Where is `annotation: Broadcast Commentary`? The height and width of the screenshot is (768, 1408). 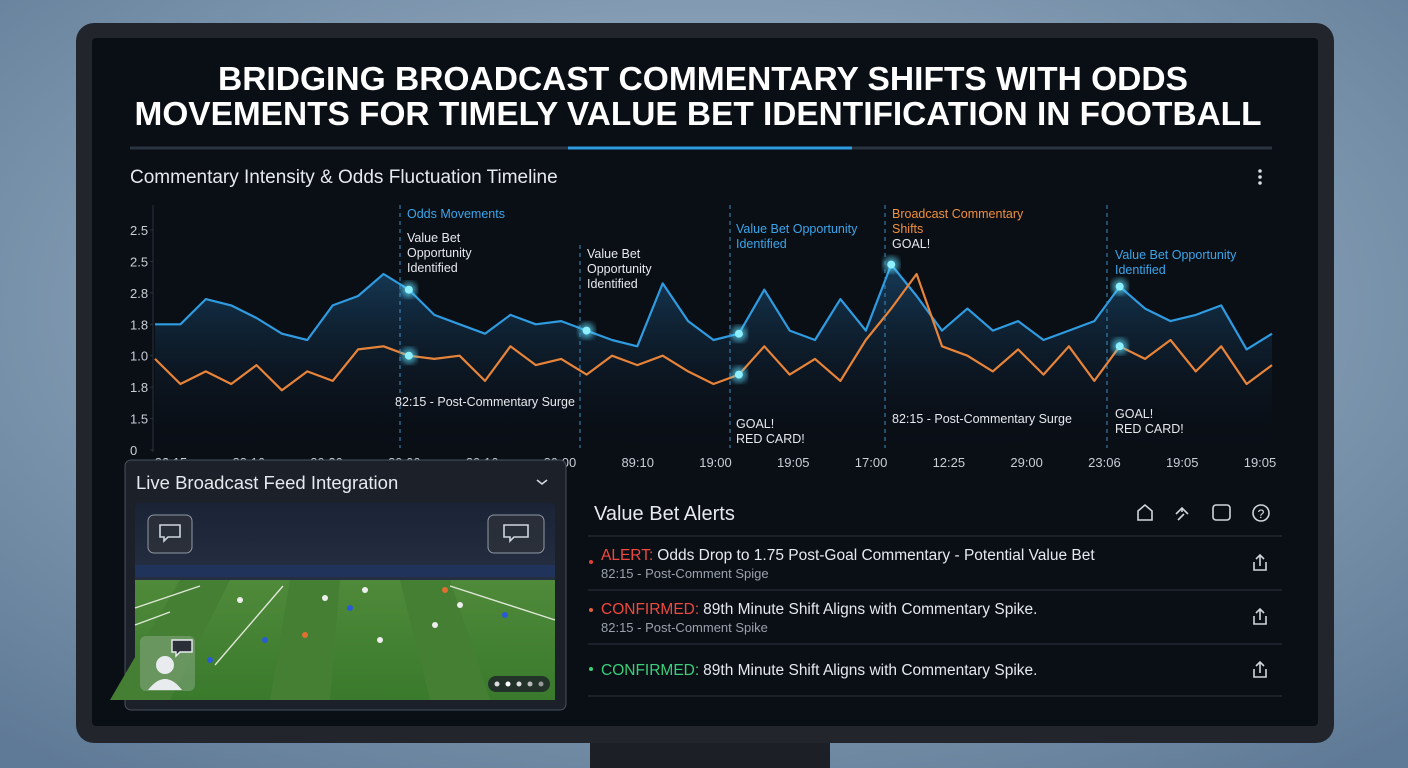
annotation: Broadcast Commentary is located at coordinates (958, 214).